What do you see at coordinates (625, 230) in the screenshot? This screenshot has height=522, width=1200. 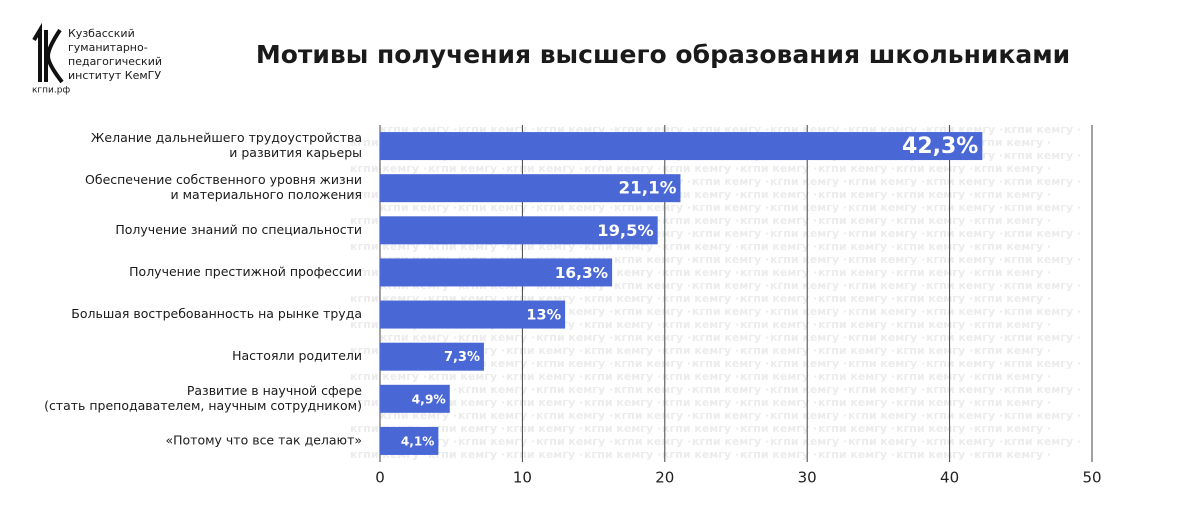 I see `value-label: 19,5%` at bounding box center [625, 230].